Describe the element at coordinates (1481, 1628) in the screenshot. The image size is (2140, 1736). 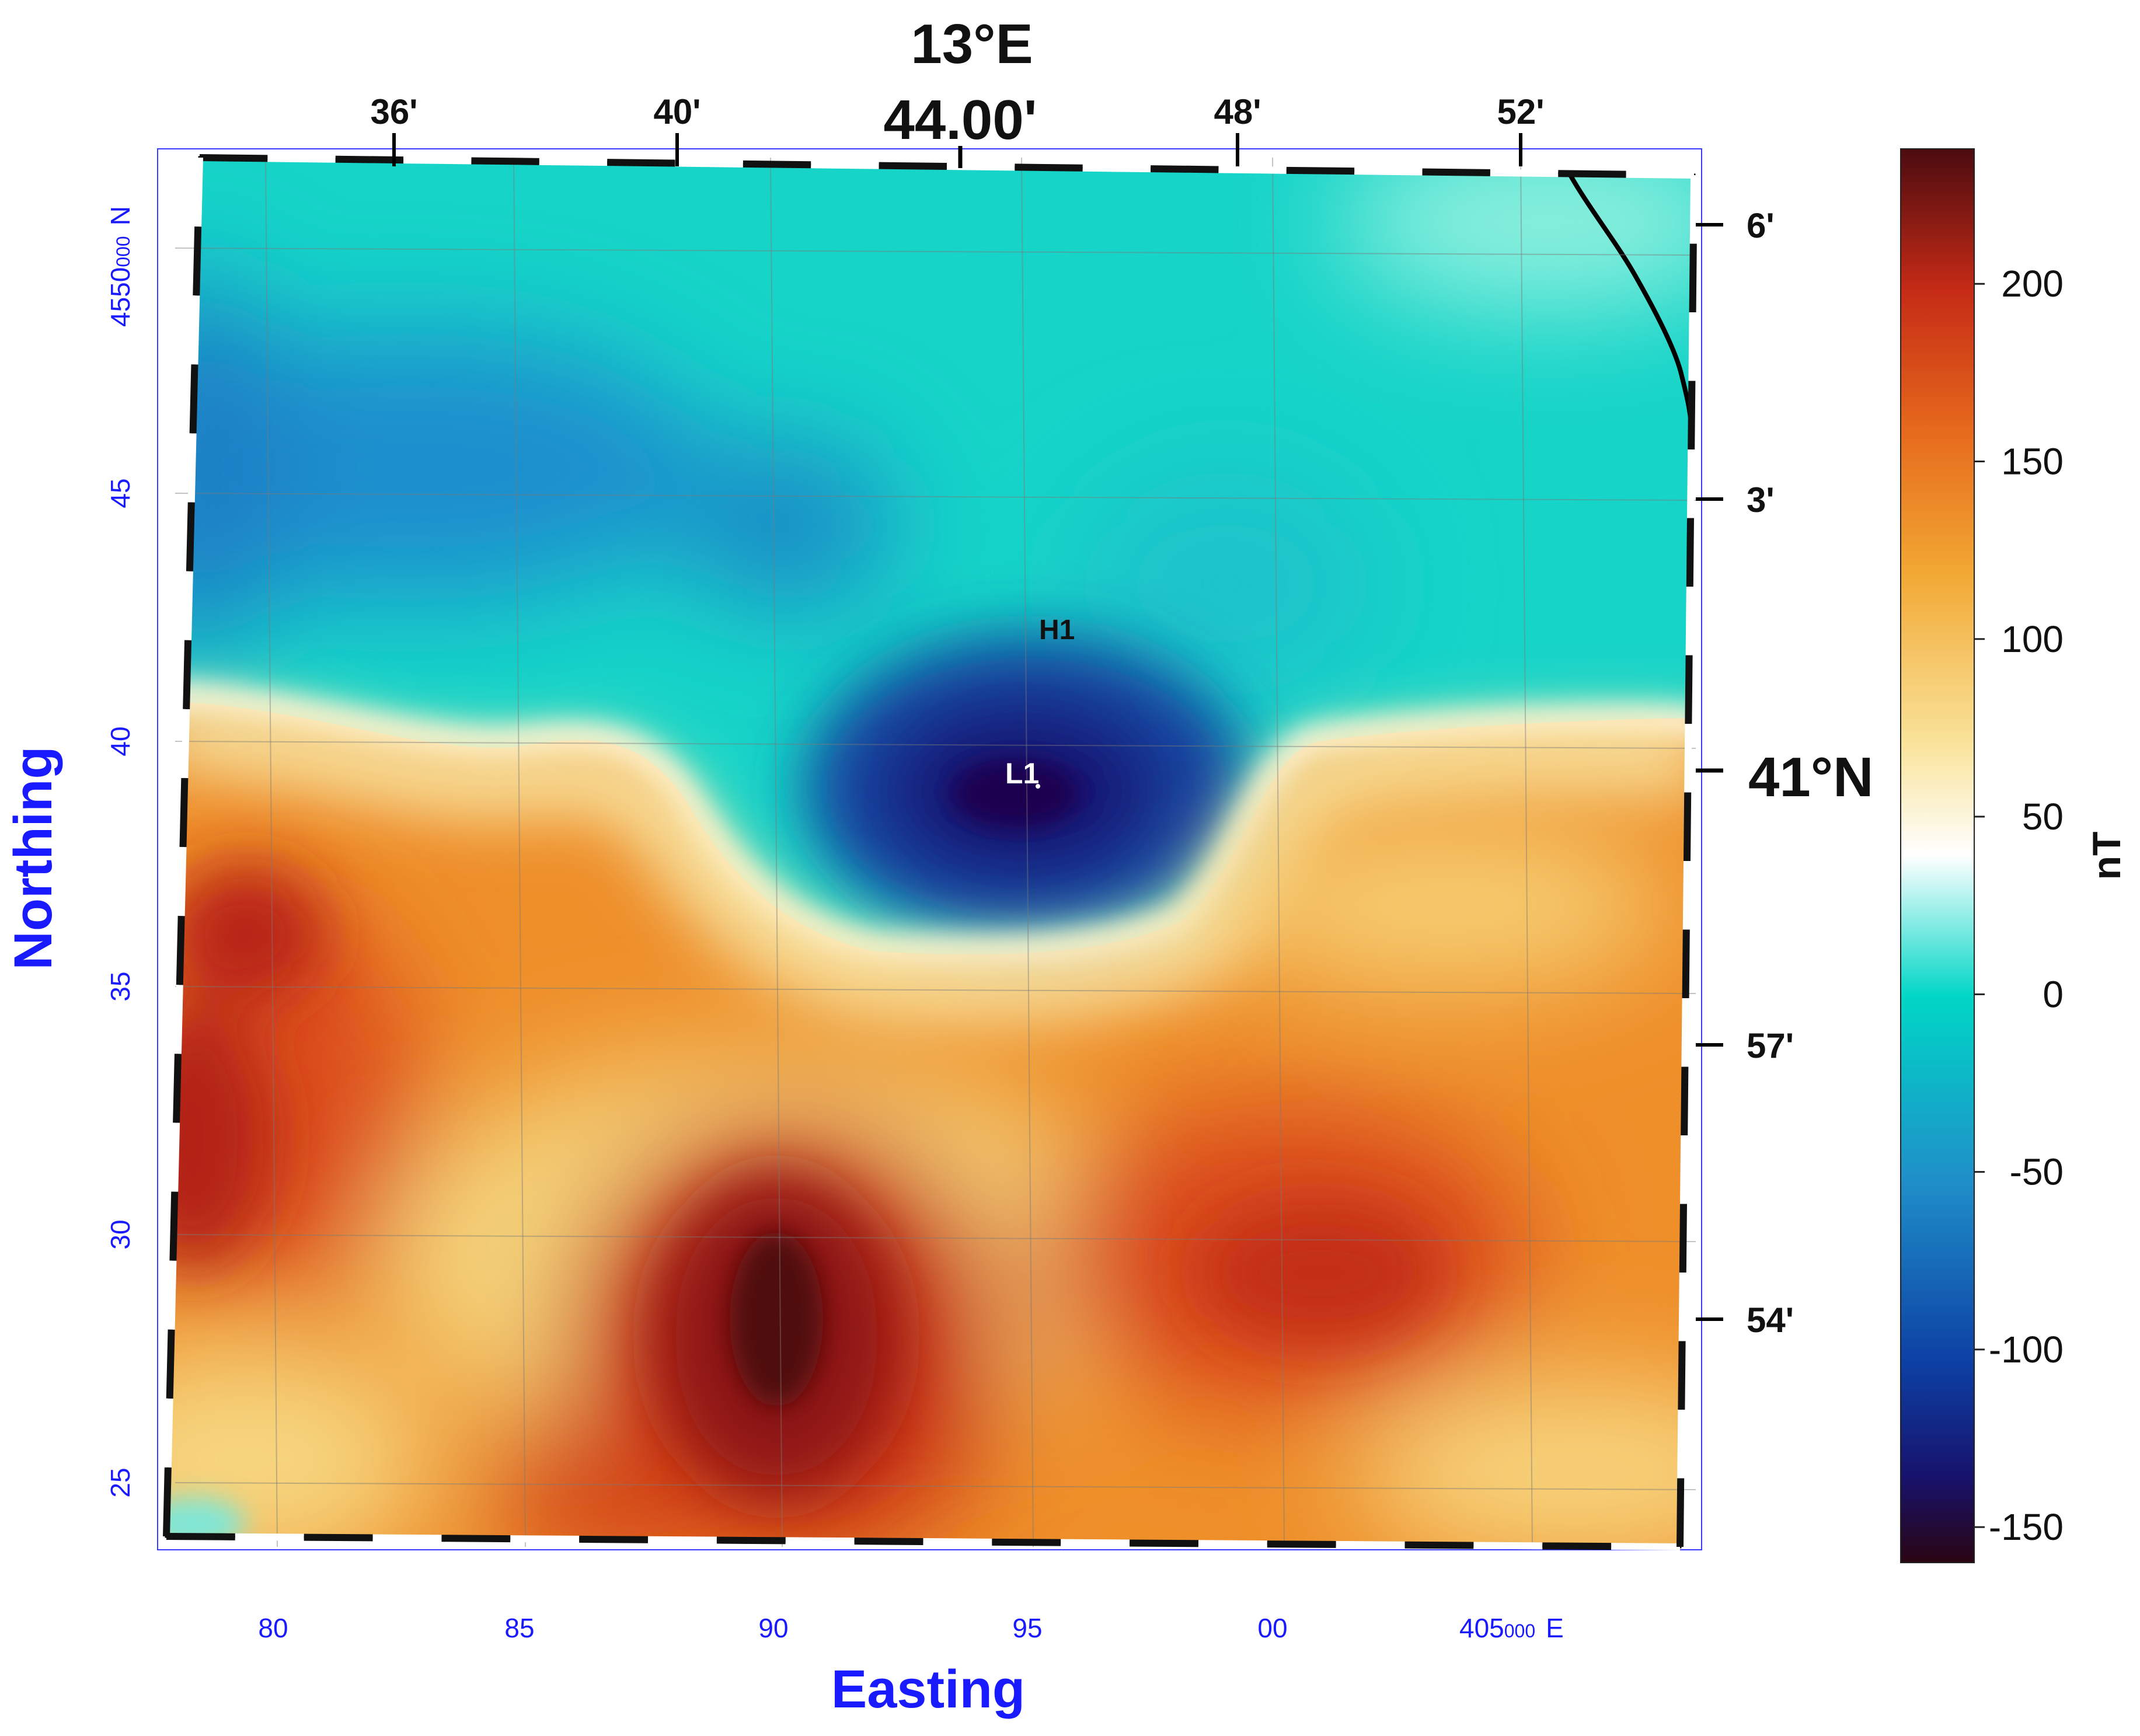
I see `easting-last-prefix: 405` at that location.